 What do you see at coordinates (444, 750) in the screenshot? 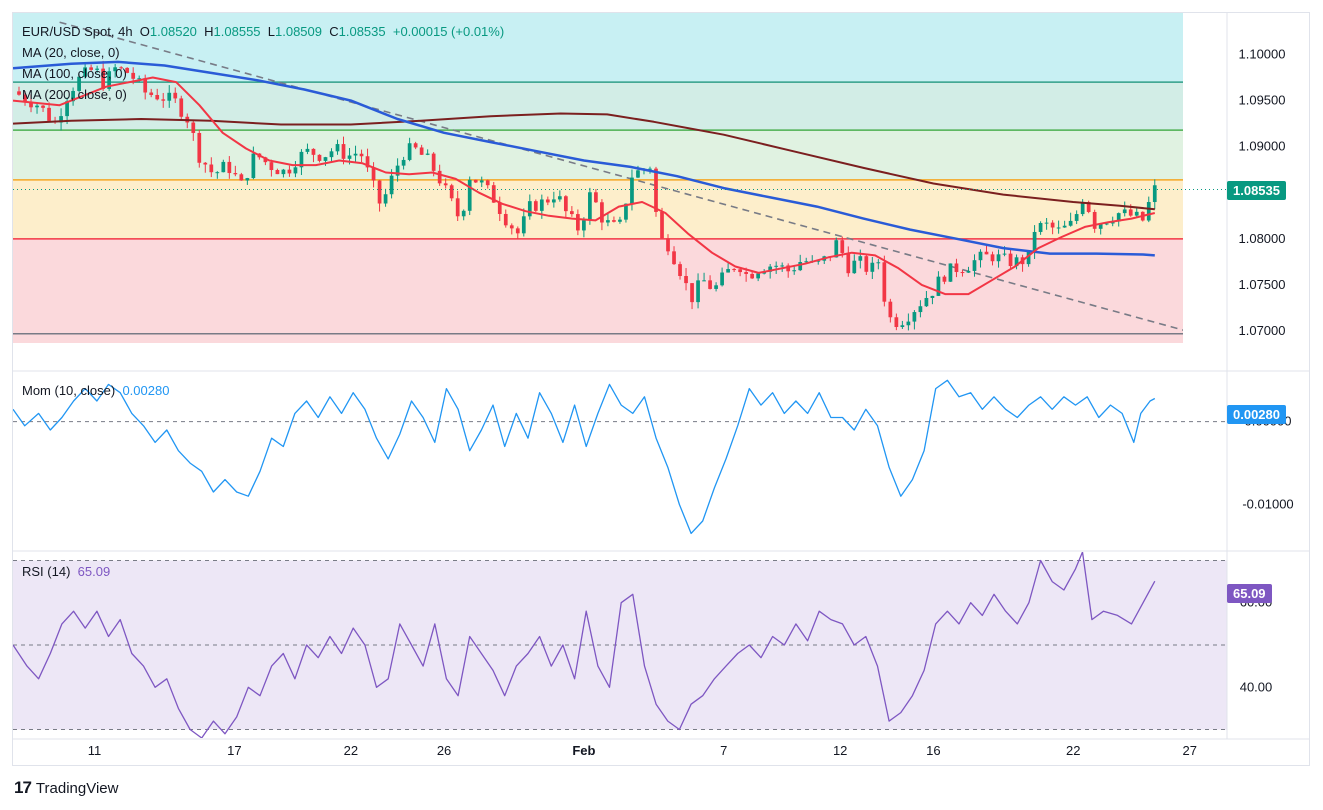
I see `time-axis-tick: 26` at bounding box center [444, 750].